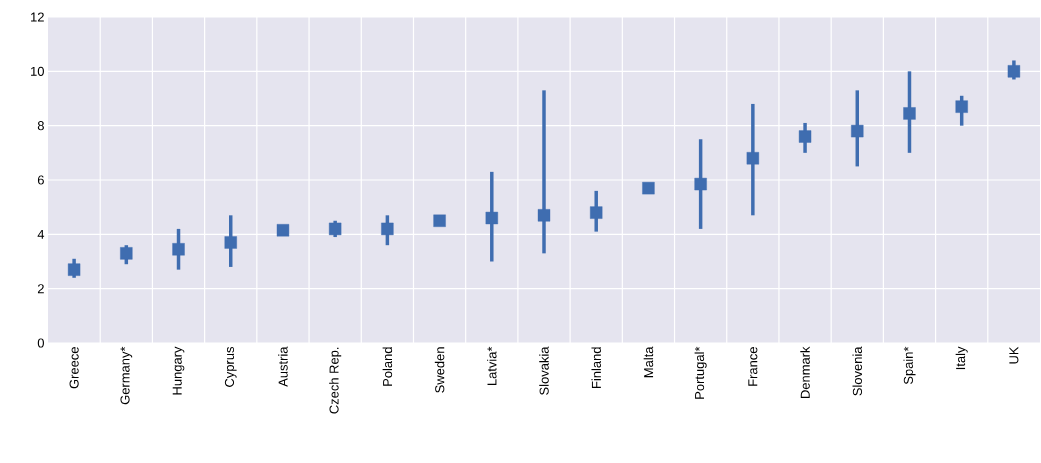 This screenshot has width=1041, height=463. Describe the element at coordinates (1014, 355) in the screenshot. I see `x-tick-label: UK` at that location.